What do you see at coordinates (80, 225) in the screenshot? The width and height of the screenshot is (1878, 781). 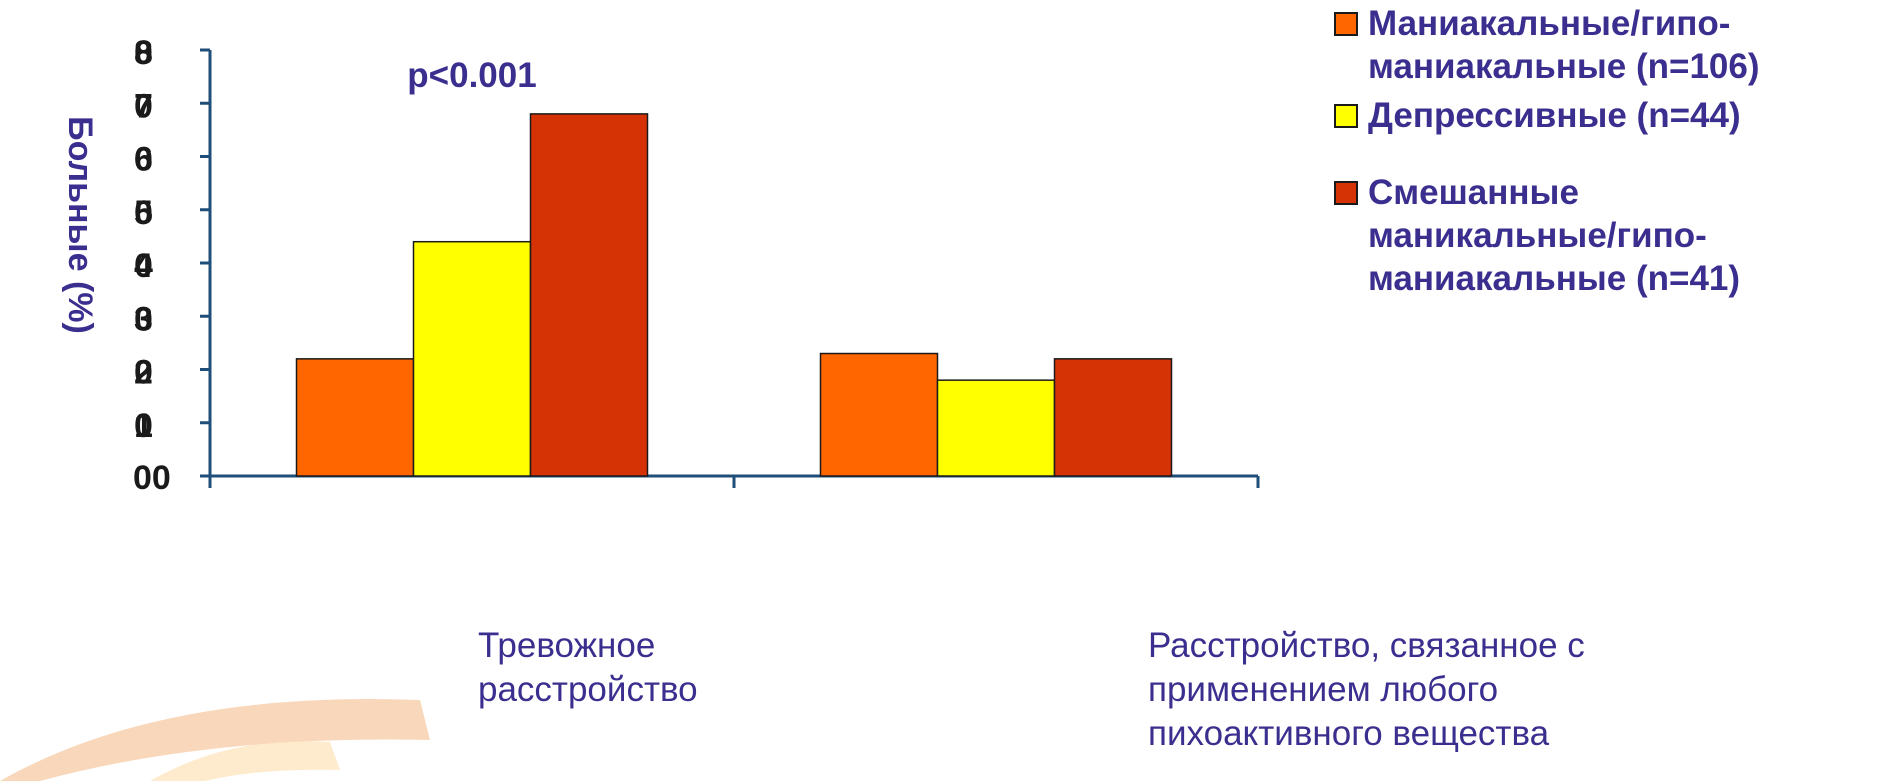 I see `y-axis-label: Больные (%)` at bounding box center [80, 225].